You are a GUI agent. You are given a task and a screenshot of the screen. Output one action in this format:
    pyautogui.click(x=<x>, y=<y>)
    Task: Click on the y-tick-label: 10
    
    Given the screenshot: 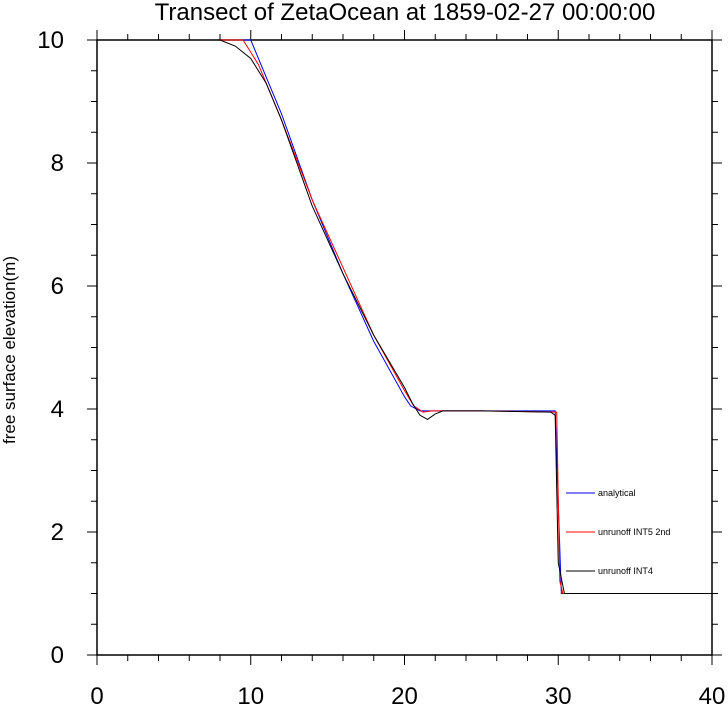 What is the action you would take?
    pyautogui.click(x=50, y=40)
    